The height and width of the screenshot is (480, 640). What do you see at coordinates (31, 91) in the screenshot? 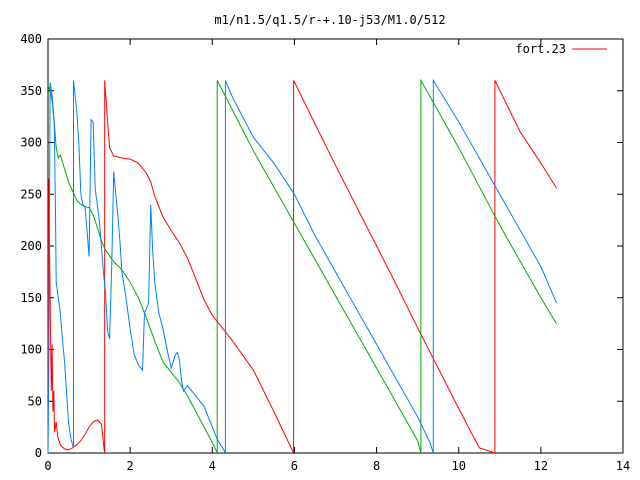
I see `y-tick-label: 350` at bounding box center [31, 91].